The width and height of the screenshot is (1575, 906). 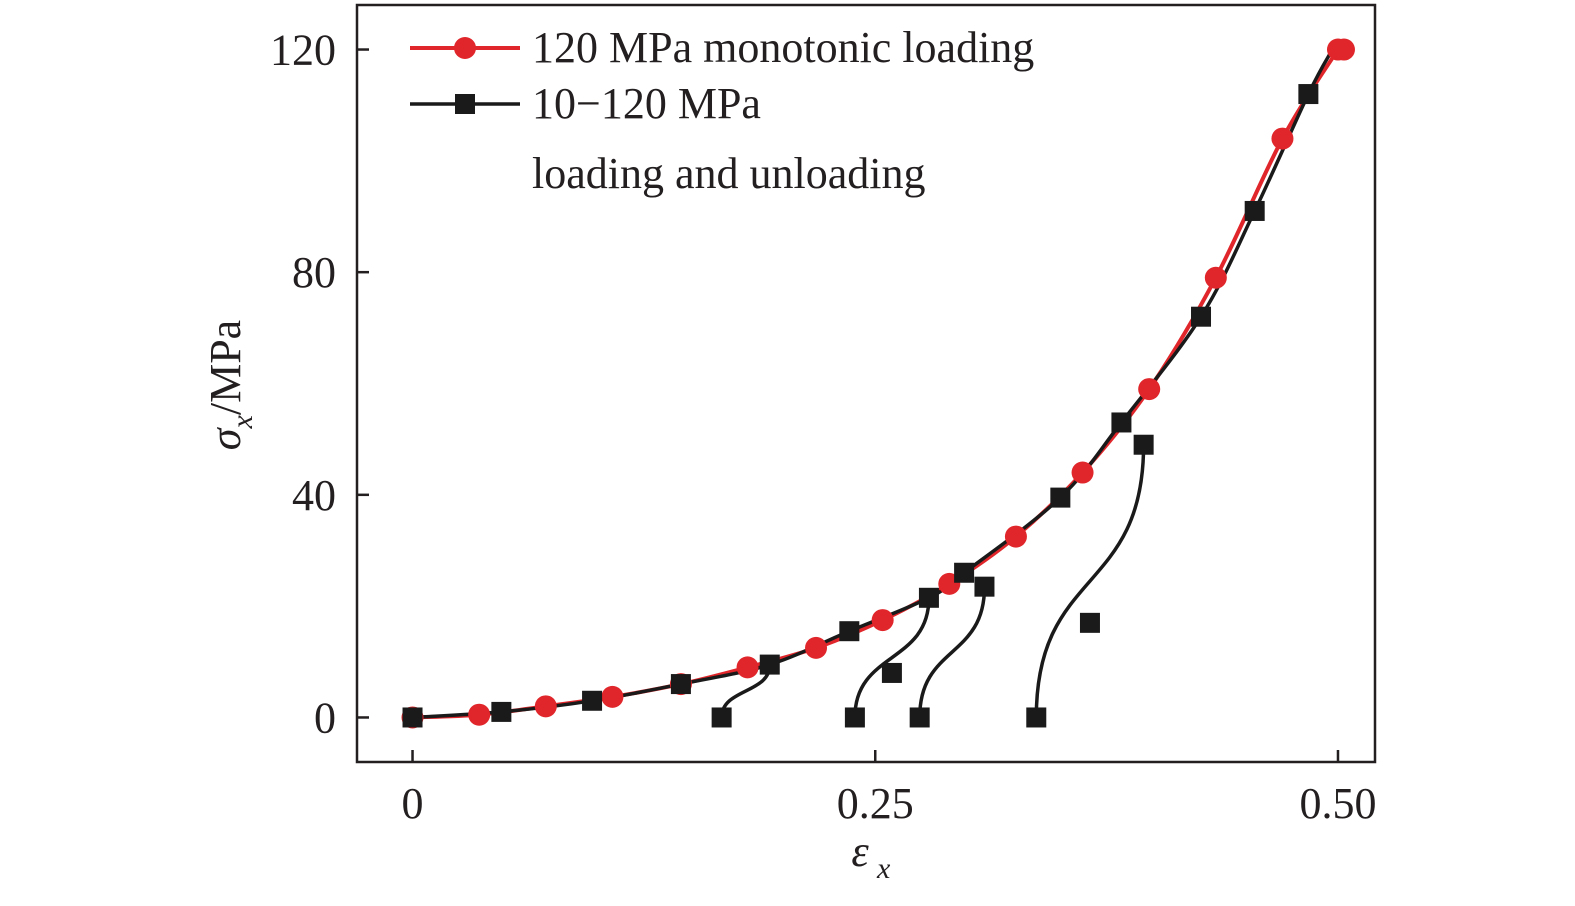 I want to click on y-axis-label-text: σx/MPa, so click(x=230, y=385).